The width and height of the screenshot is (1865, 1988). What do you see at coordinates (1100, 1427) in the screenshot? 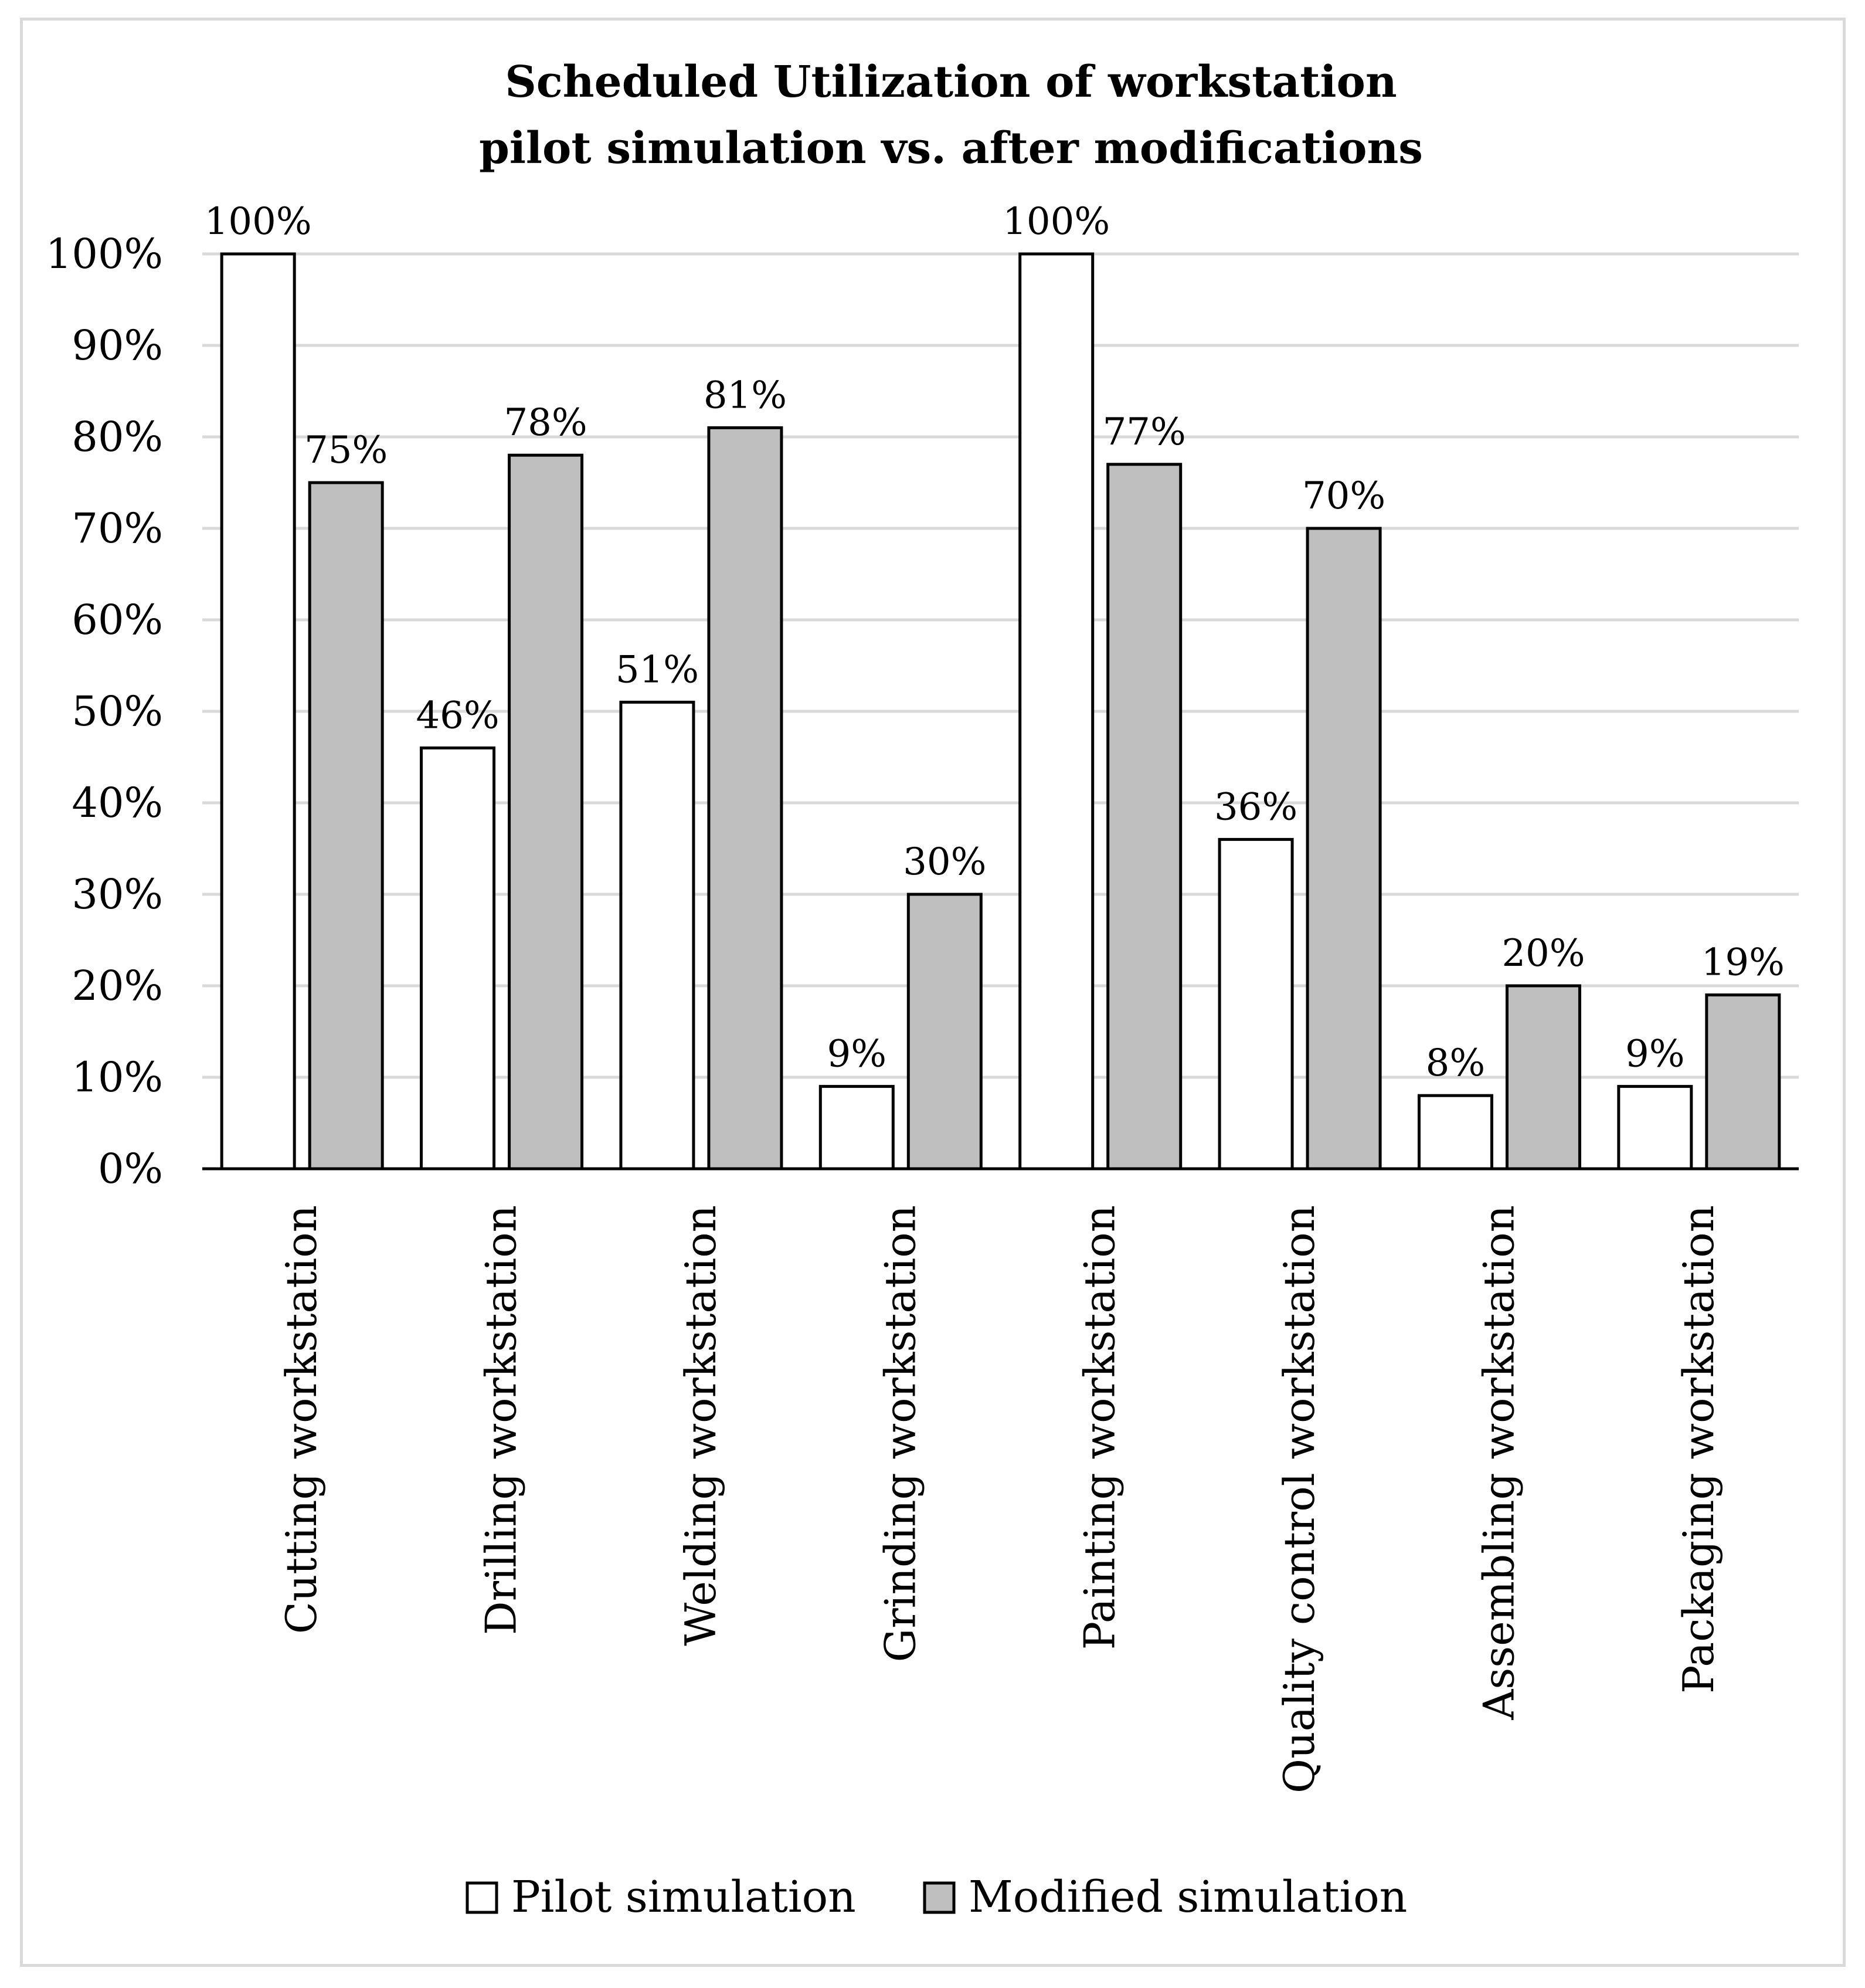
I see `x-category-label: Painting workstation` at bounding box center [1100, 1427].